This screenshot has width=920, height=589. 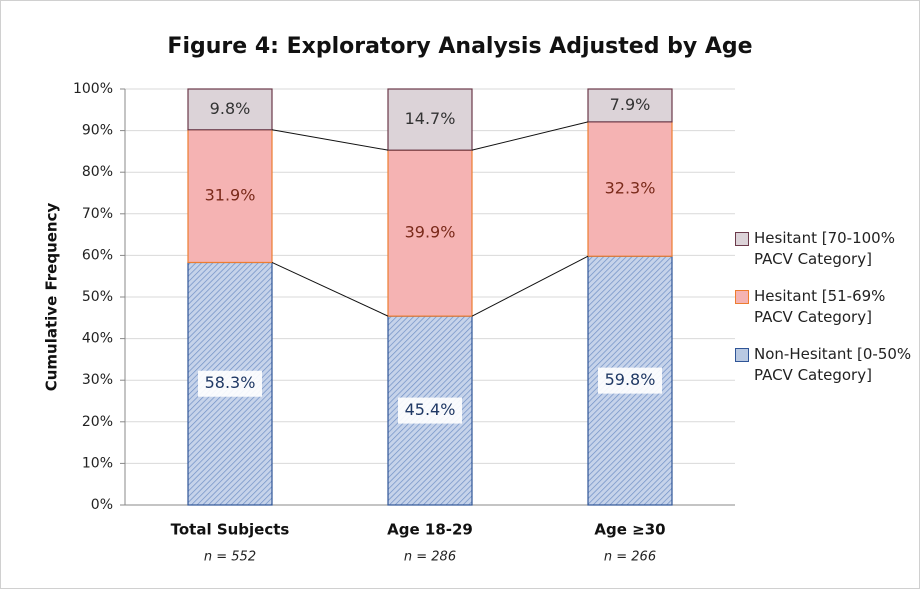 I want to click on y-tick-label: 90%, so click(x=97, y=131).